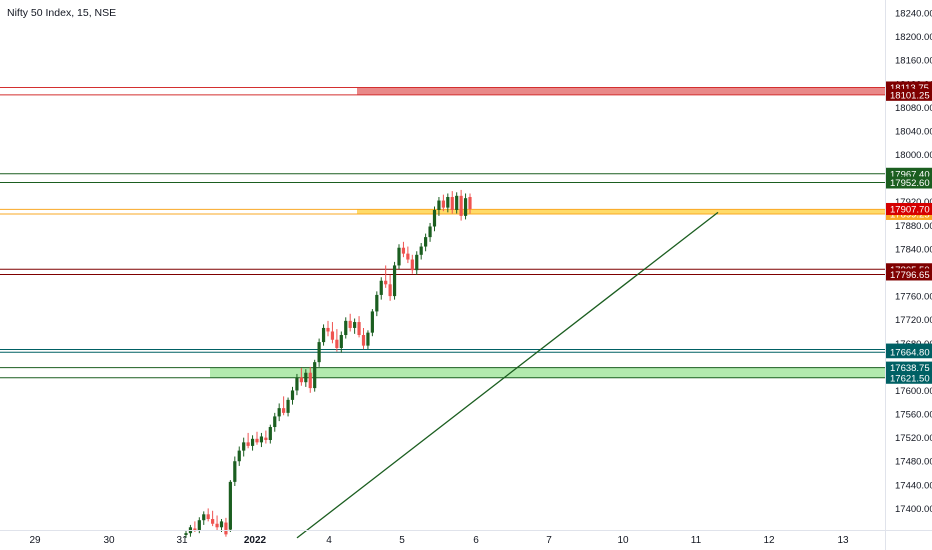 This screenshot has height=550, width=932. What do you see at coordinates (913, 155) in the screenshot?
I see `y-tick-label: 18000.00` at bounding box center [913, 155].